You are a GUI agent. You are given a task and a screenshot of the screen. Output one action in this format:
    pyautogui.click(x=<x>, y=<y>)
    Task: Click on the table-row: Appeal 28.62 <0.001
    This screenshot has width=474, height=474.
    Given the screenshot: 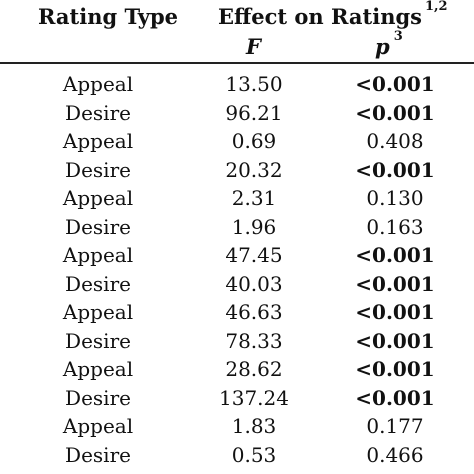 What is the action you would take?
    pyautogui.click(x=237, y=369)
    